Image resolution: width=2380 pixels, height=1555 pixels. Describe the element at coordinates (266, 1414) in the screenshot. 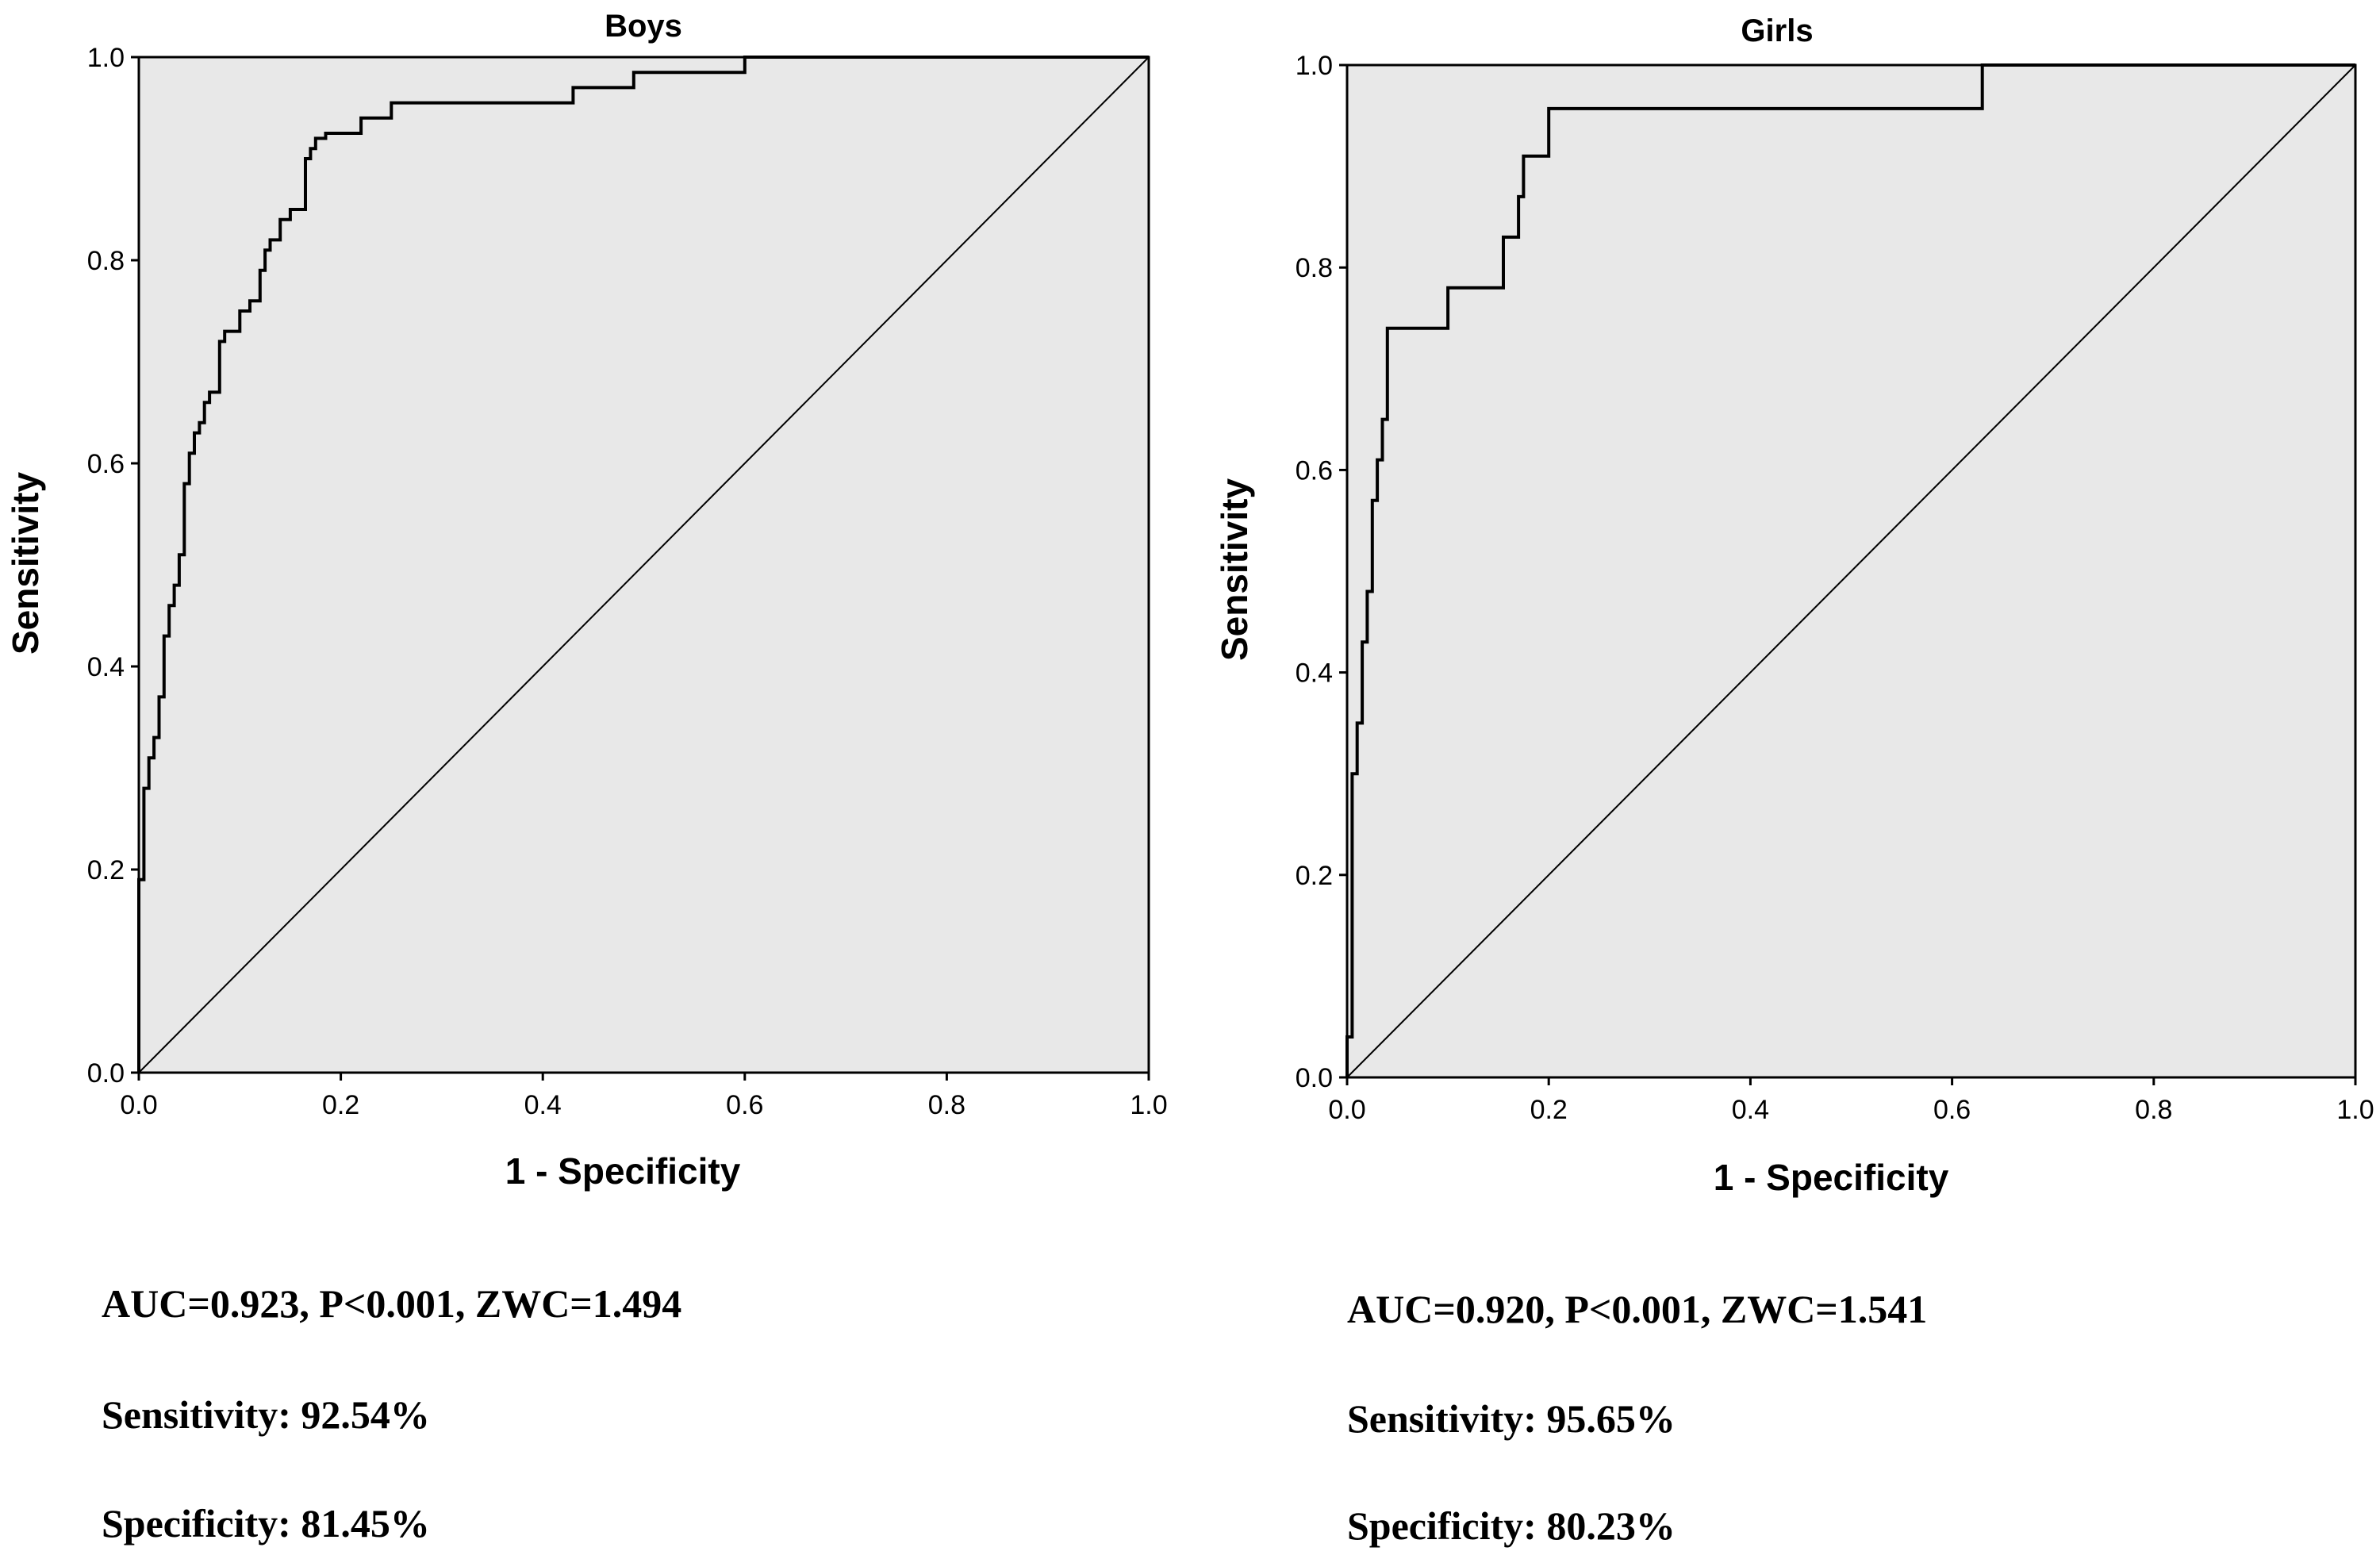

I see `boys-sensitivity-stat: Sensitivity: 92.54%` at that location.